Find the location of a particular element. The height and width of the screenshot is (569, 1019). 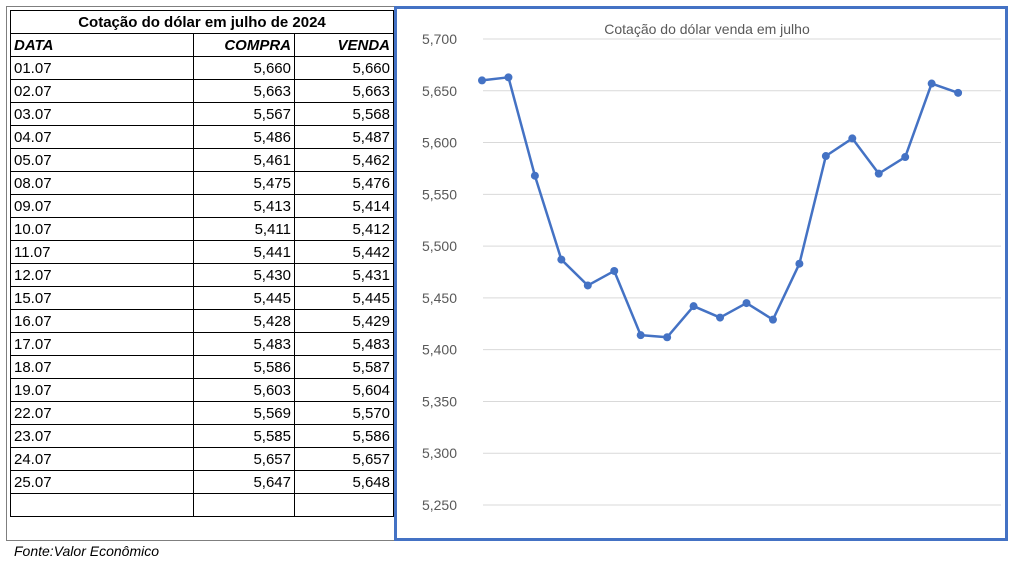

cell-date: 16.07 is located at coordinates (102, 321).